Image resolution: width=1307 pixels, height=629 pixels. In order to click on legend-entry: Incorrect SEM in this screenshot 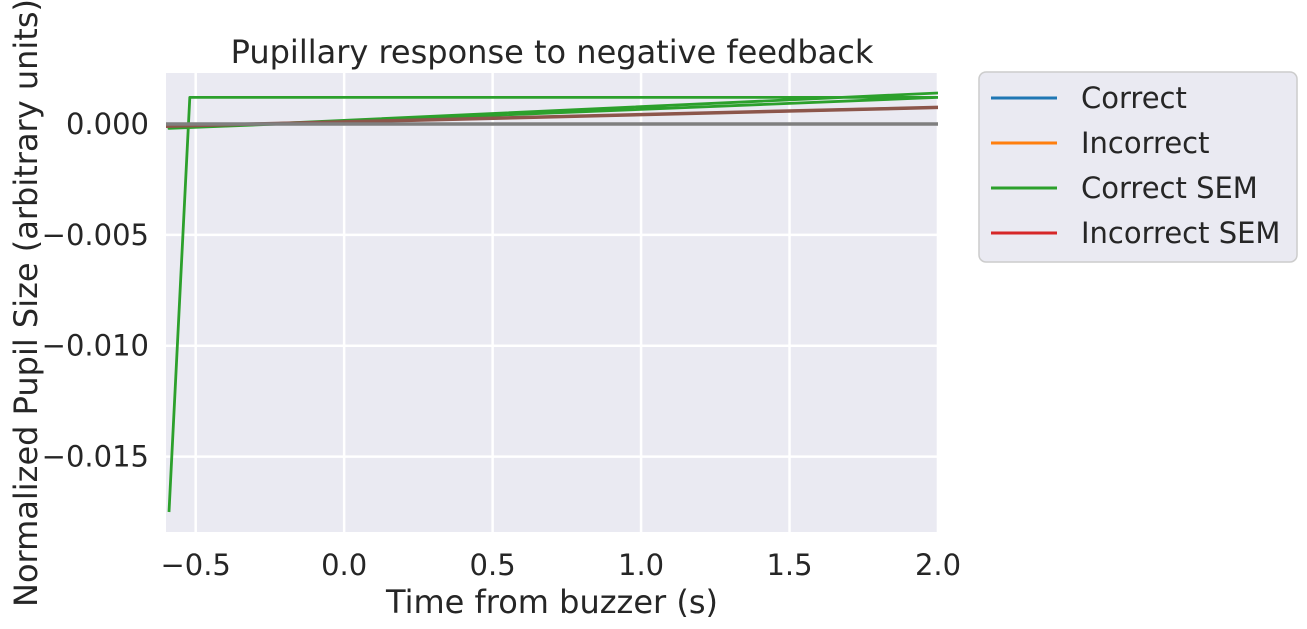, I will do `click(1180, 233)`.